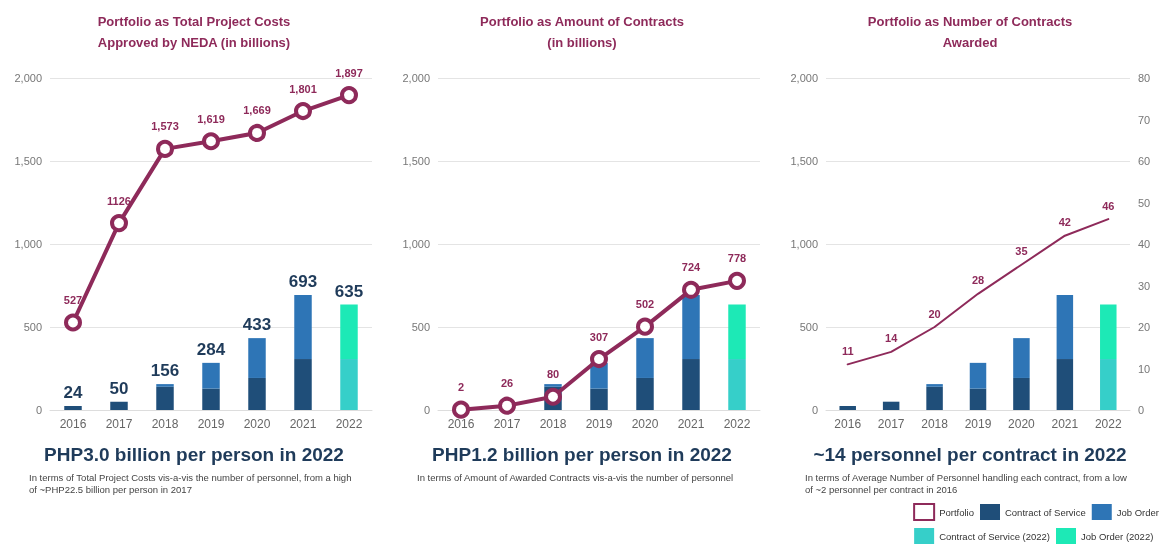 The image size is (1166, 551). Describe the element at coordinates (1108, 205) in the screenshot. I see `data-label: 46` at that location.